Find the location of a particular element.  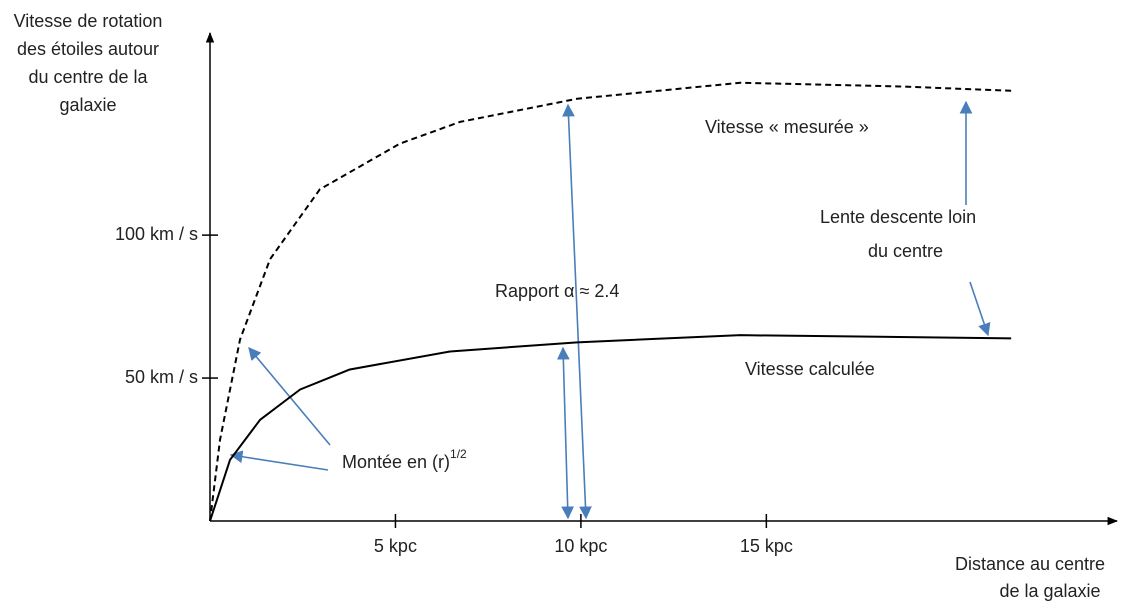

series-label: Vitesse « mesurée » is located at coordinates (787, 127).